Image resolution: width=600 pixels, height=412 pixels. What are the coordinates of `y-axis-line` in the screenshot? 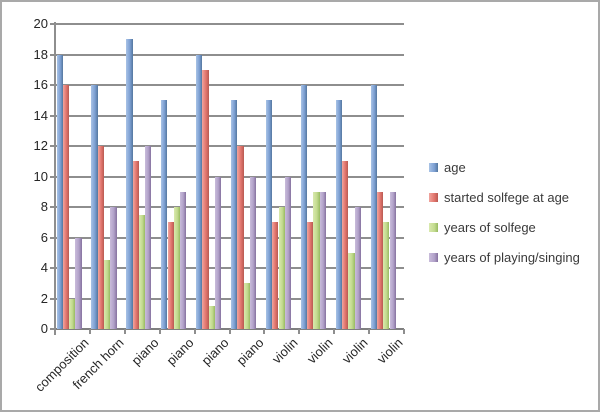 It's located at (55, 178).